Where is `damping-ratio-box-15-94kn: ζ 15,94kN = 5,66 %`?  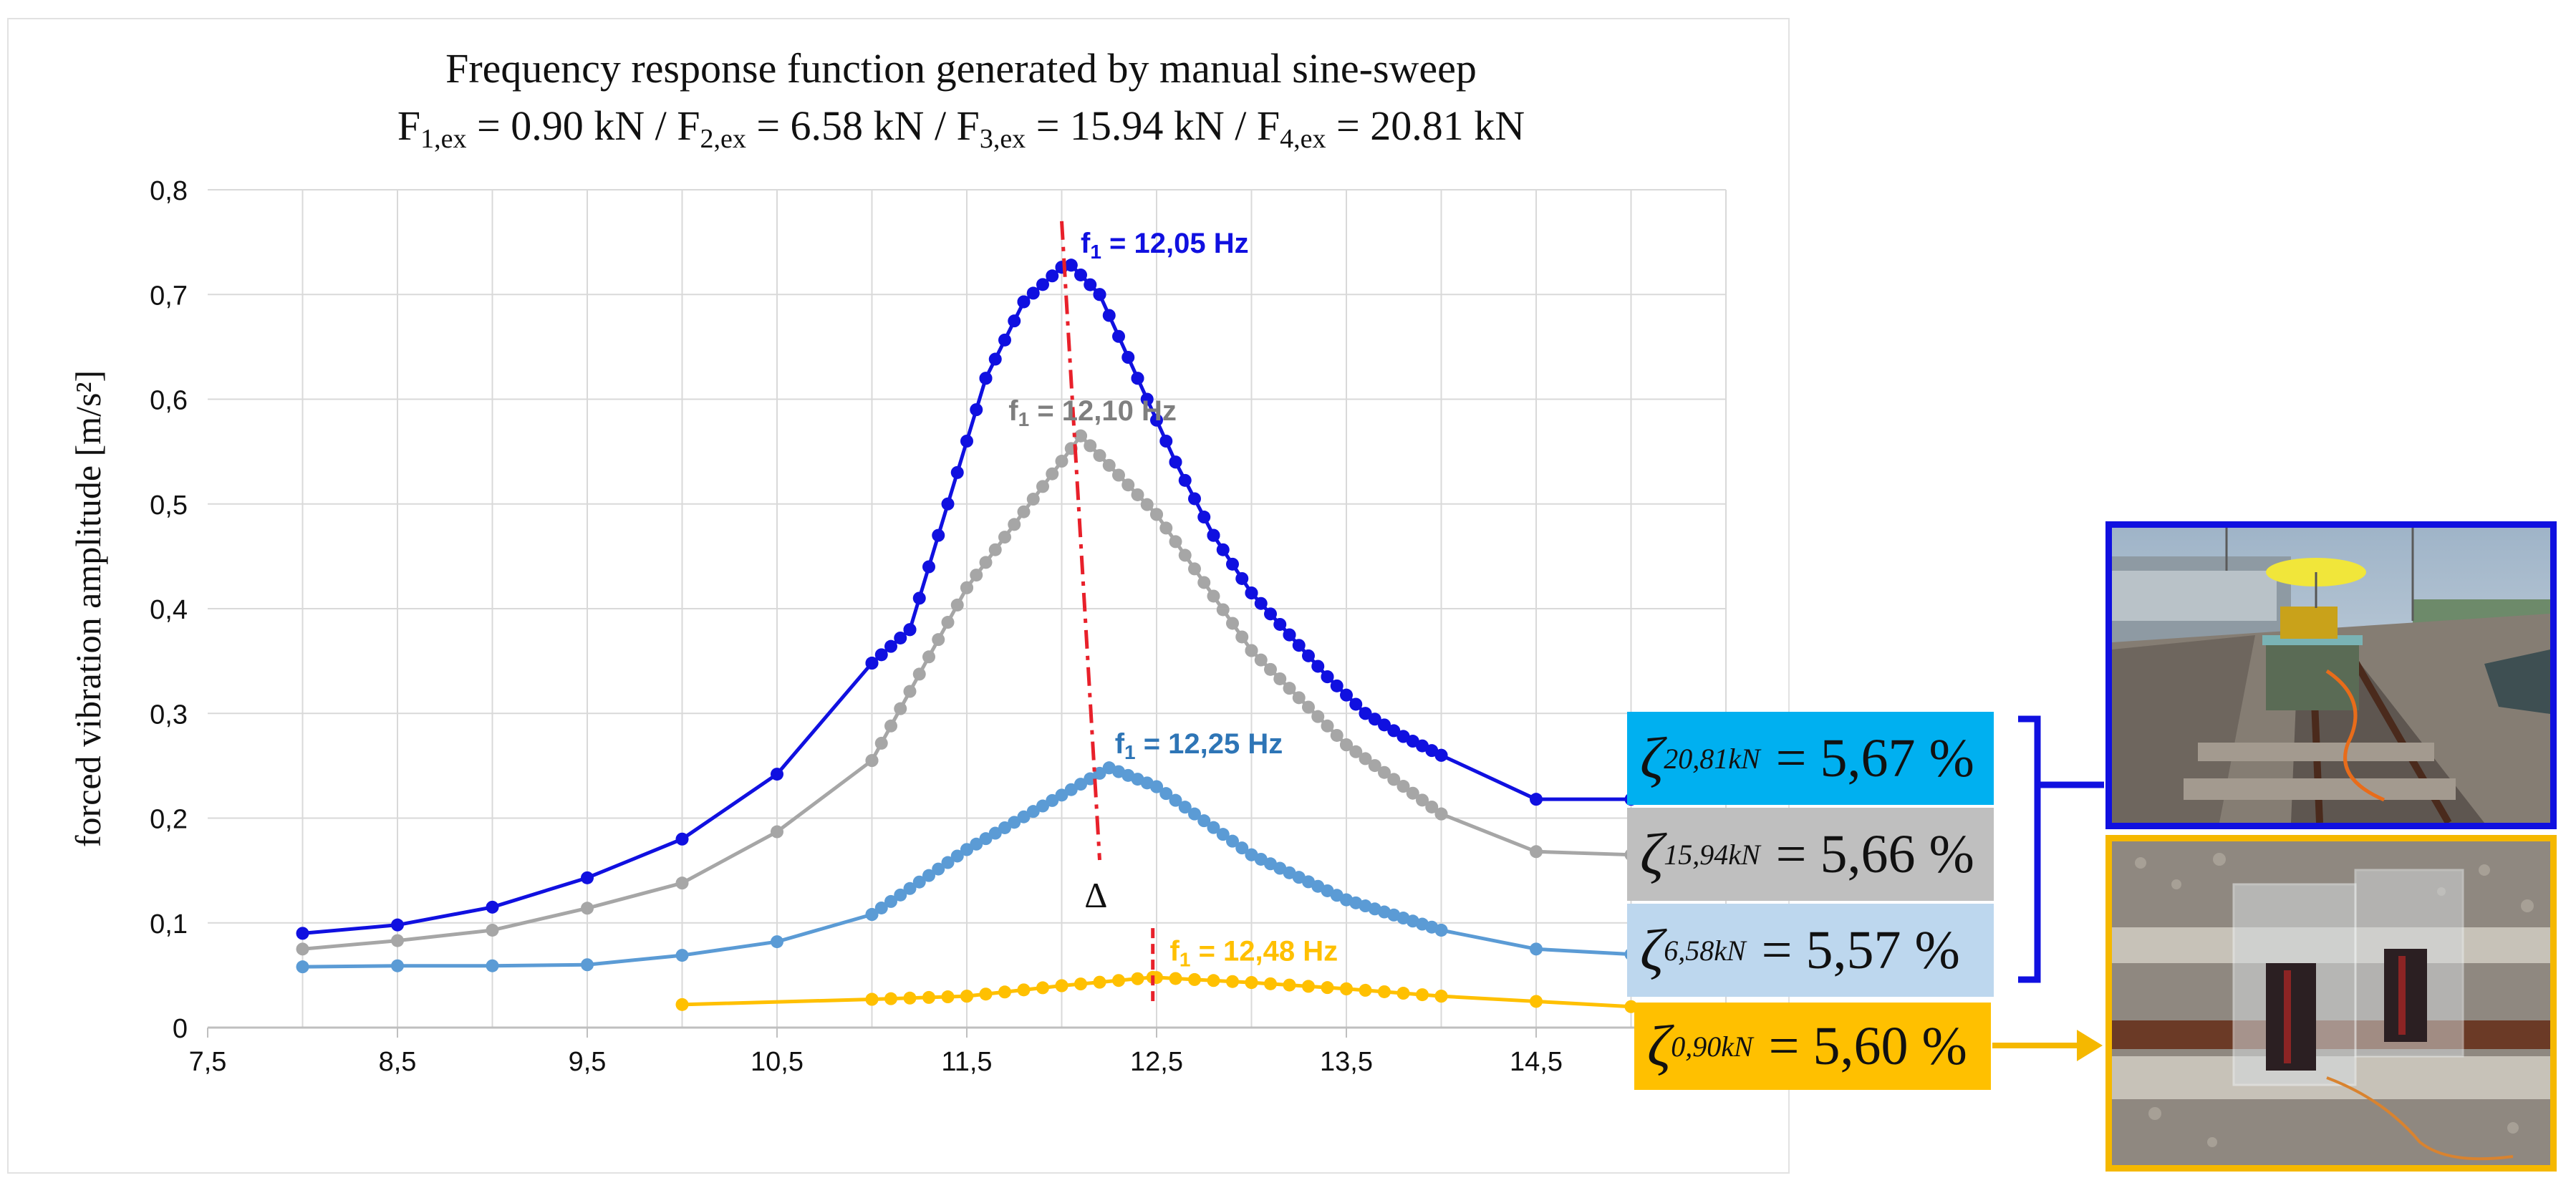
damping-ratio-box-15-94kn: ζ 15,94kN = 5,66 % is located at coordinates (1810, 854).